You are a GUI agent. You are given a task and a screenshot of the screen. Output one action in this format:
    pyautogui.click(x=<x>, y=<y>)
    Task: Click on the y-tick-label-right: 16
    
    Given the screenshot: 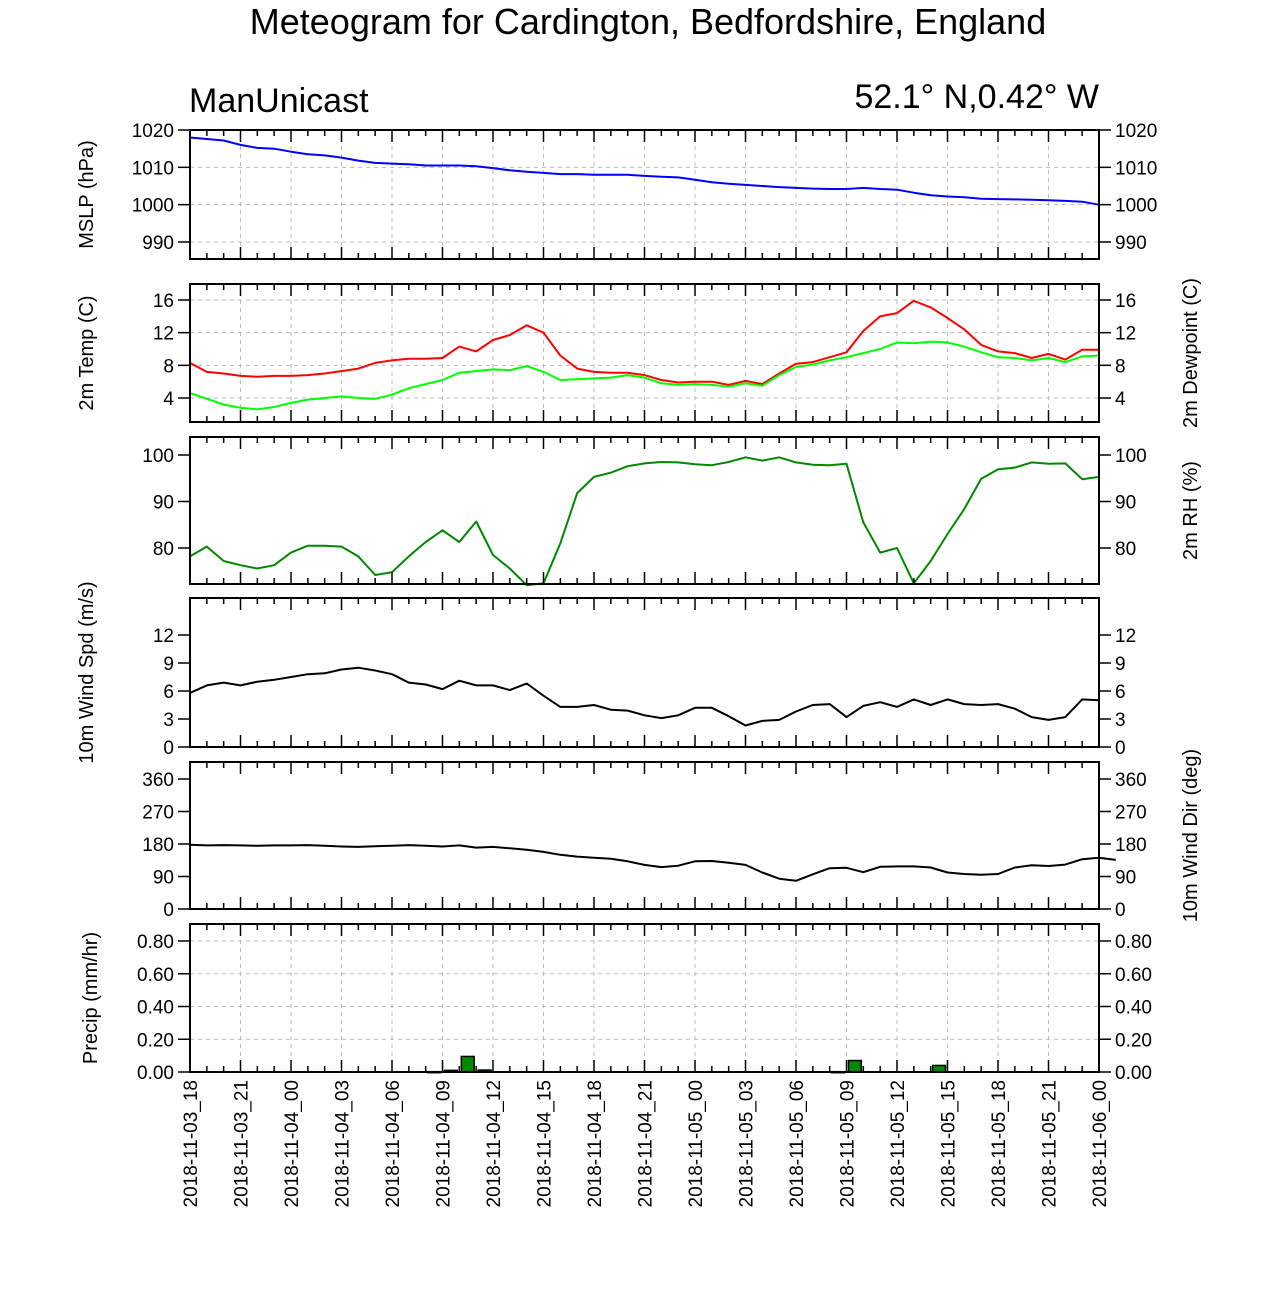 What is the action you would take?
    pyautogui.click(x=1125, y=301)
    